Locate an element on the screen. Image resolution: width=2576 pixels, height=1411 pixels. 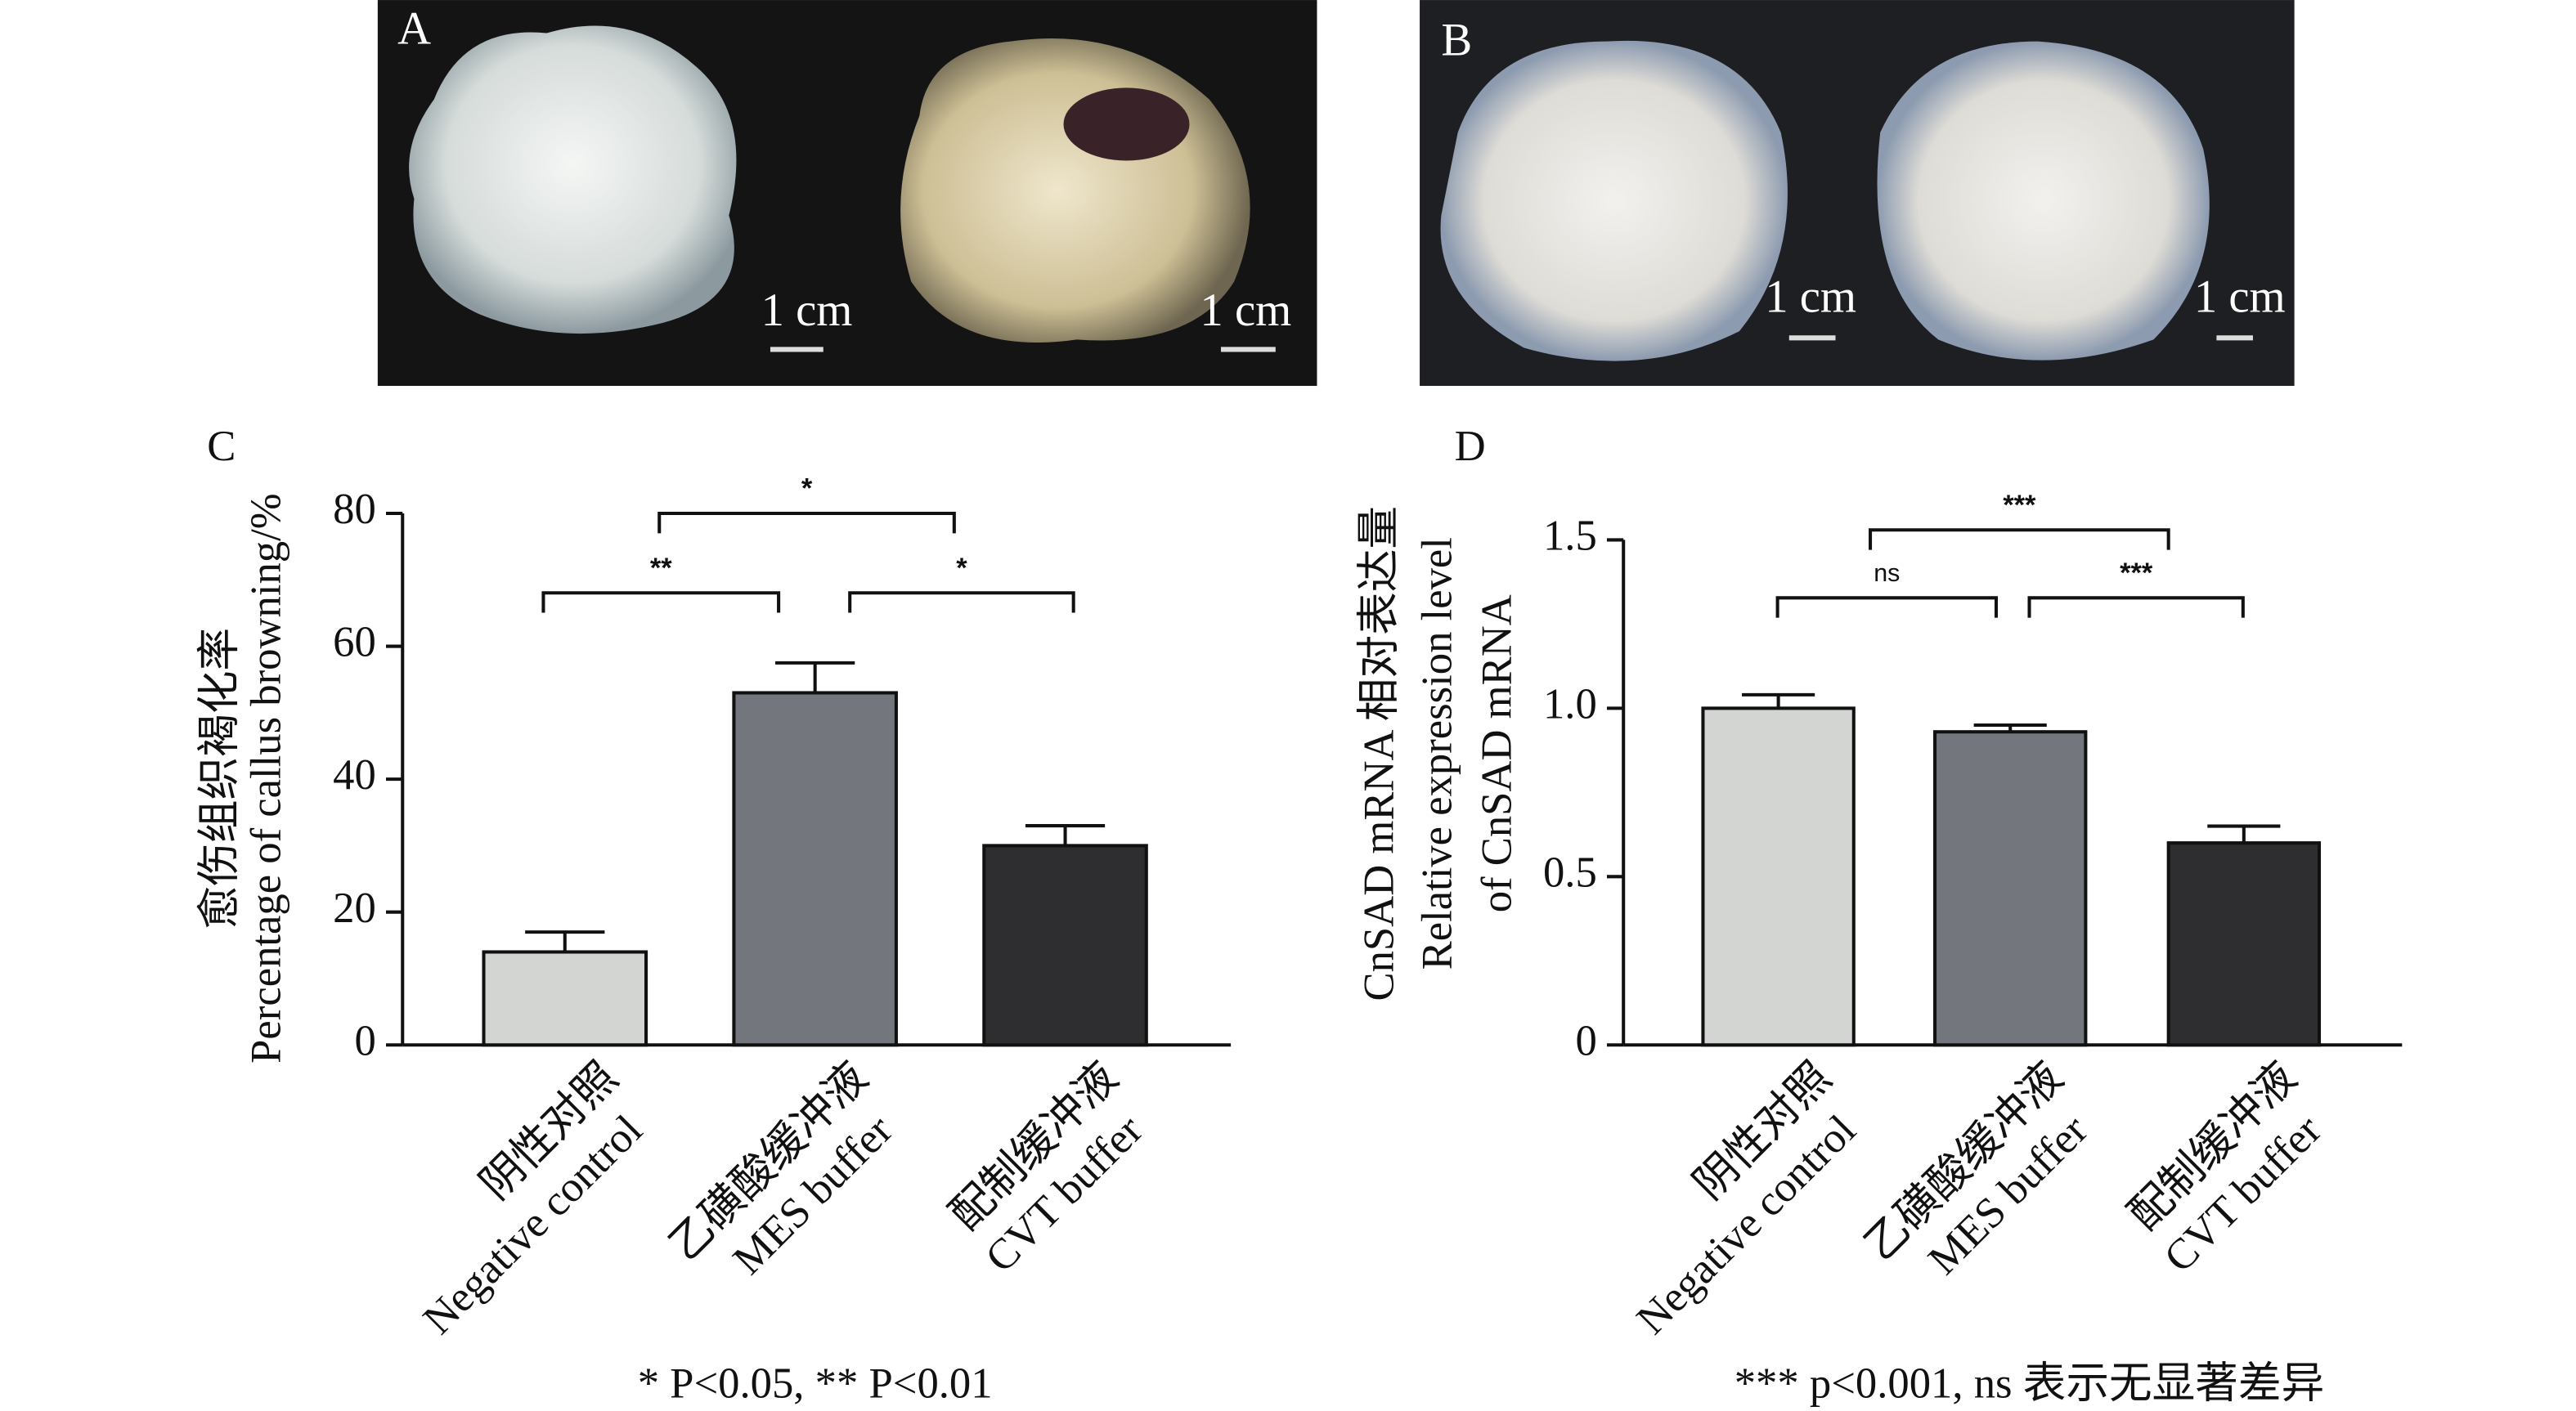
y-tick-label: 80 is located at coordinates (354, 509).